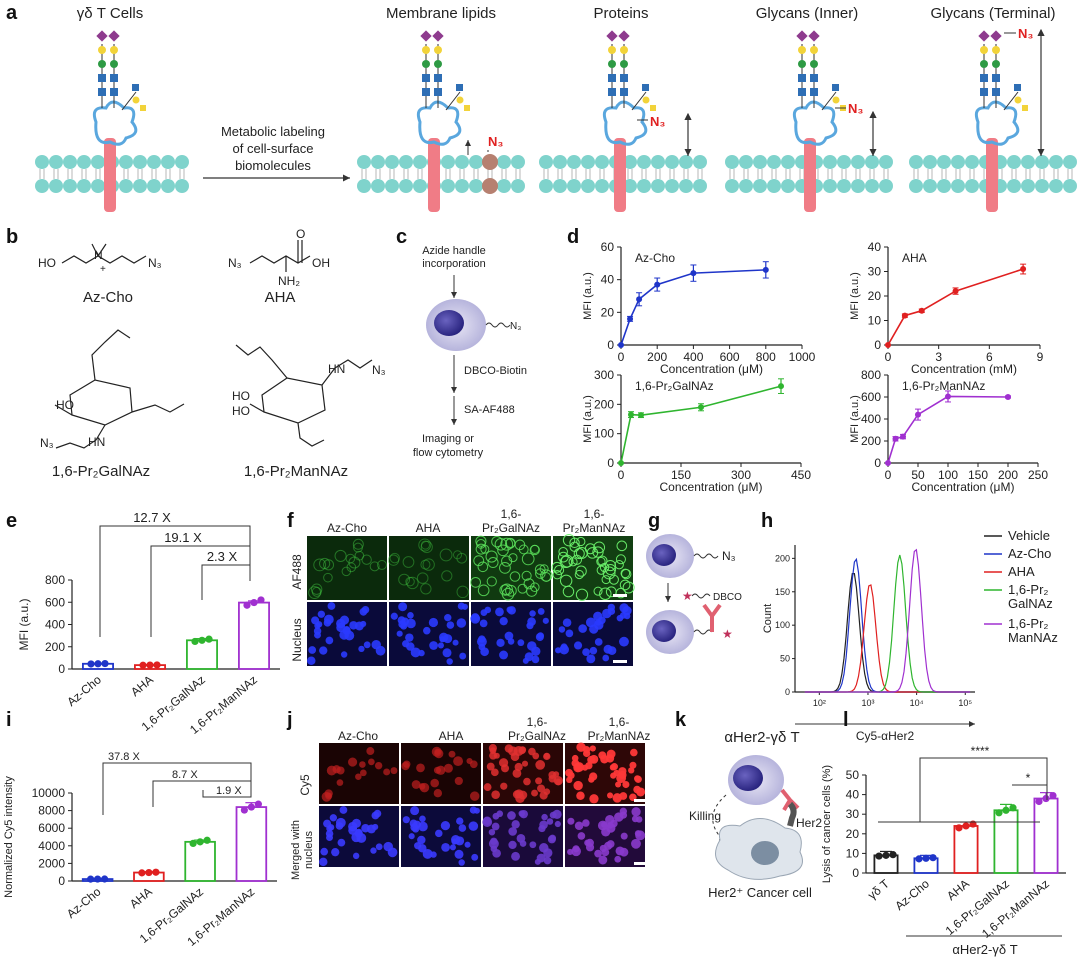  What do you see at coordinates (12, 237) in the screenshot?
I see `panel-label-b: b` at bounding box center [12, 237].